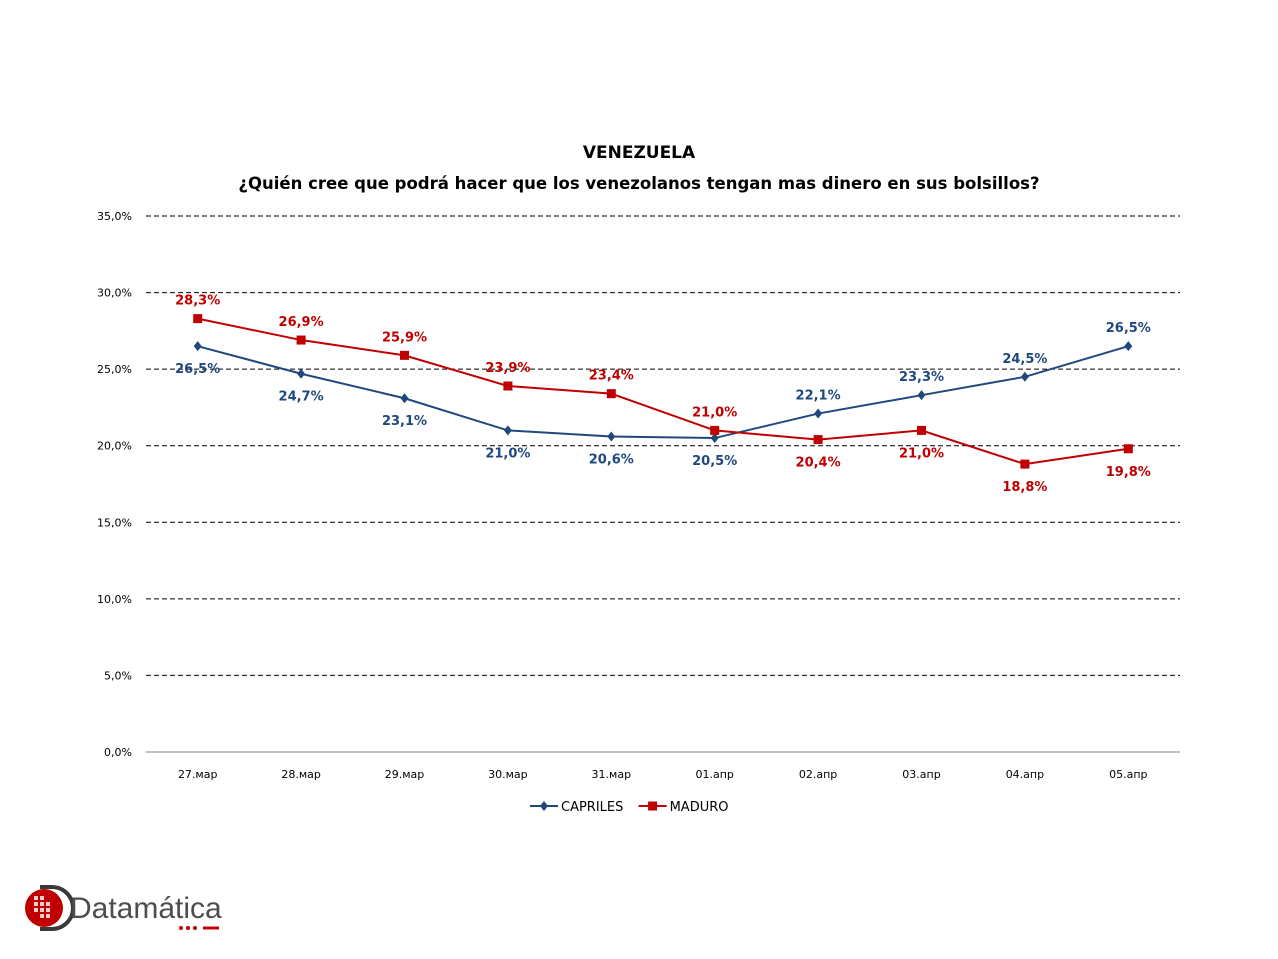  I want to click on y-tick-label: 25,0%, so click(114, 369).